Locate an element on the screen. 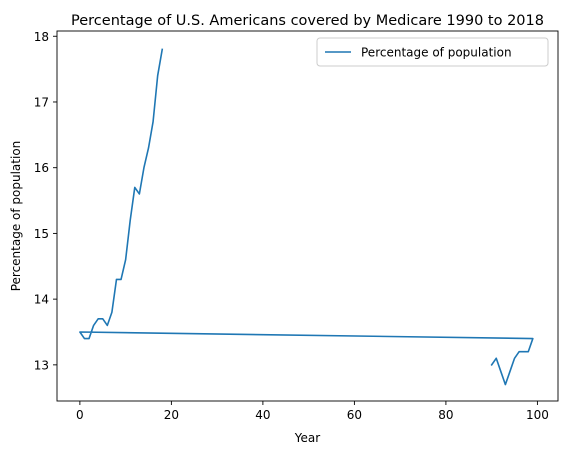 This screenshot has height=459, width=585. y-axis-label: Percentage of population is located at coordinates (16, 216).